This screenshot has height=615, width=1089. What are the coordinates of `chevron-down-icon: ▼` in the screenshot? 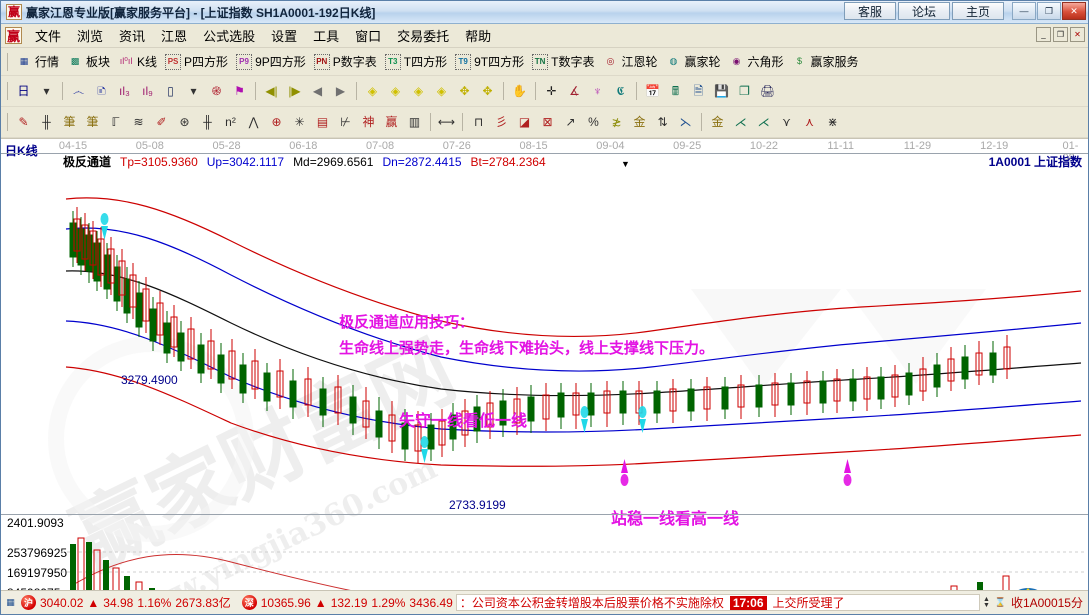 It's located at (625, 164).